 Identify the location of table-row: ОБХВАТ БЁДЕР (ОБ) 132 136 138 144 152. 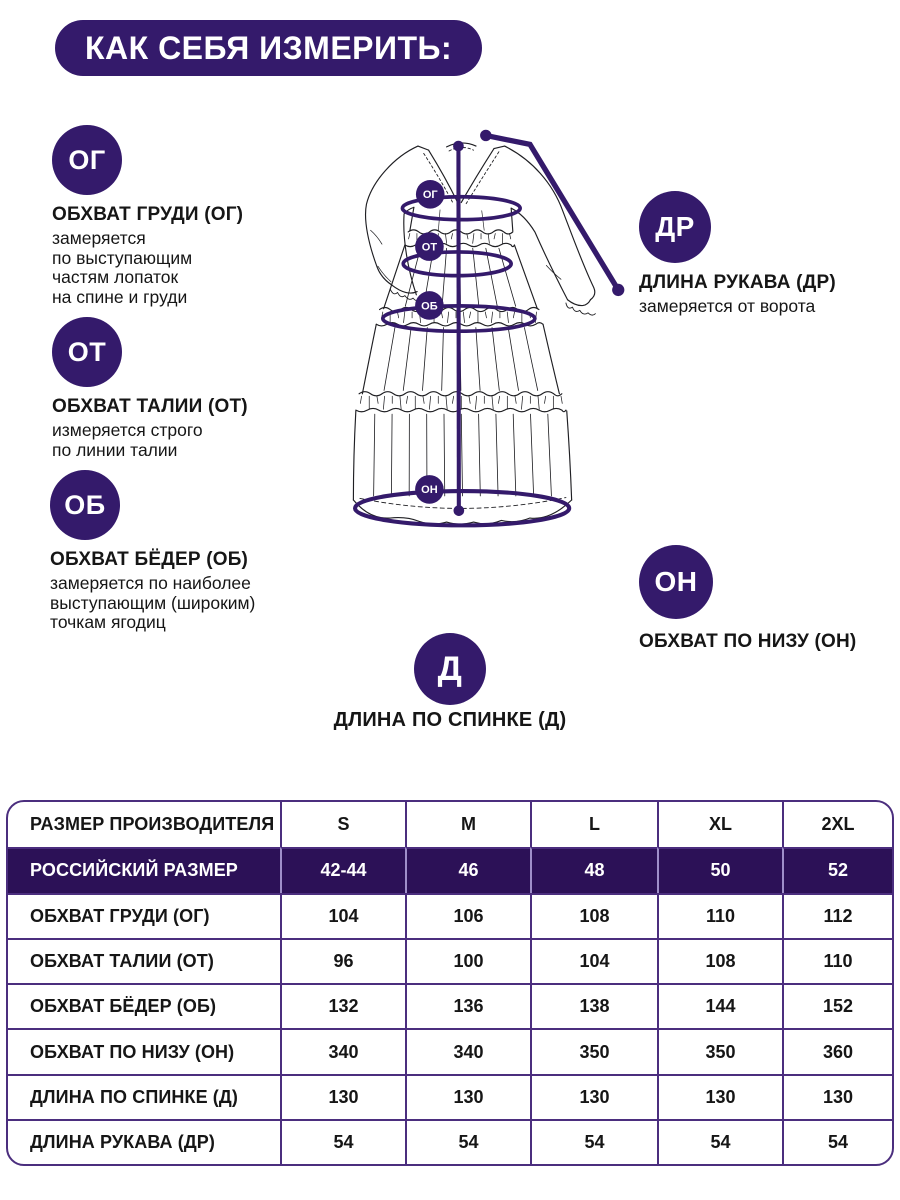
(450, 1006).